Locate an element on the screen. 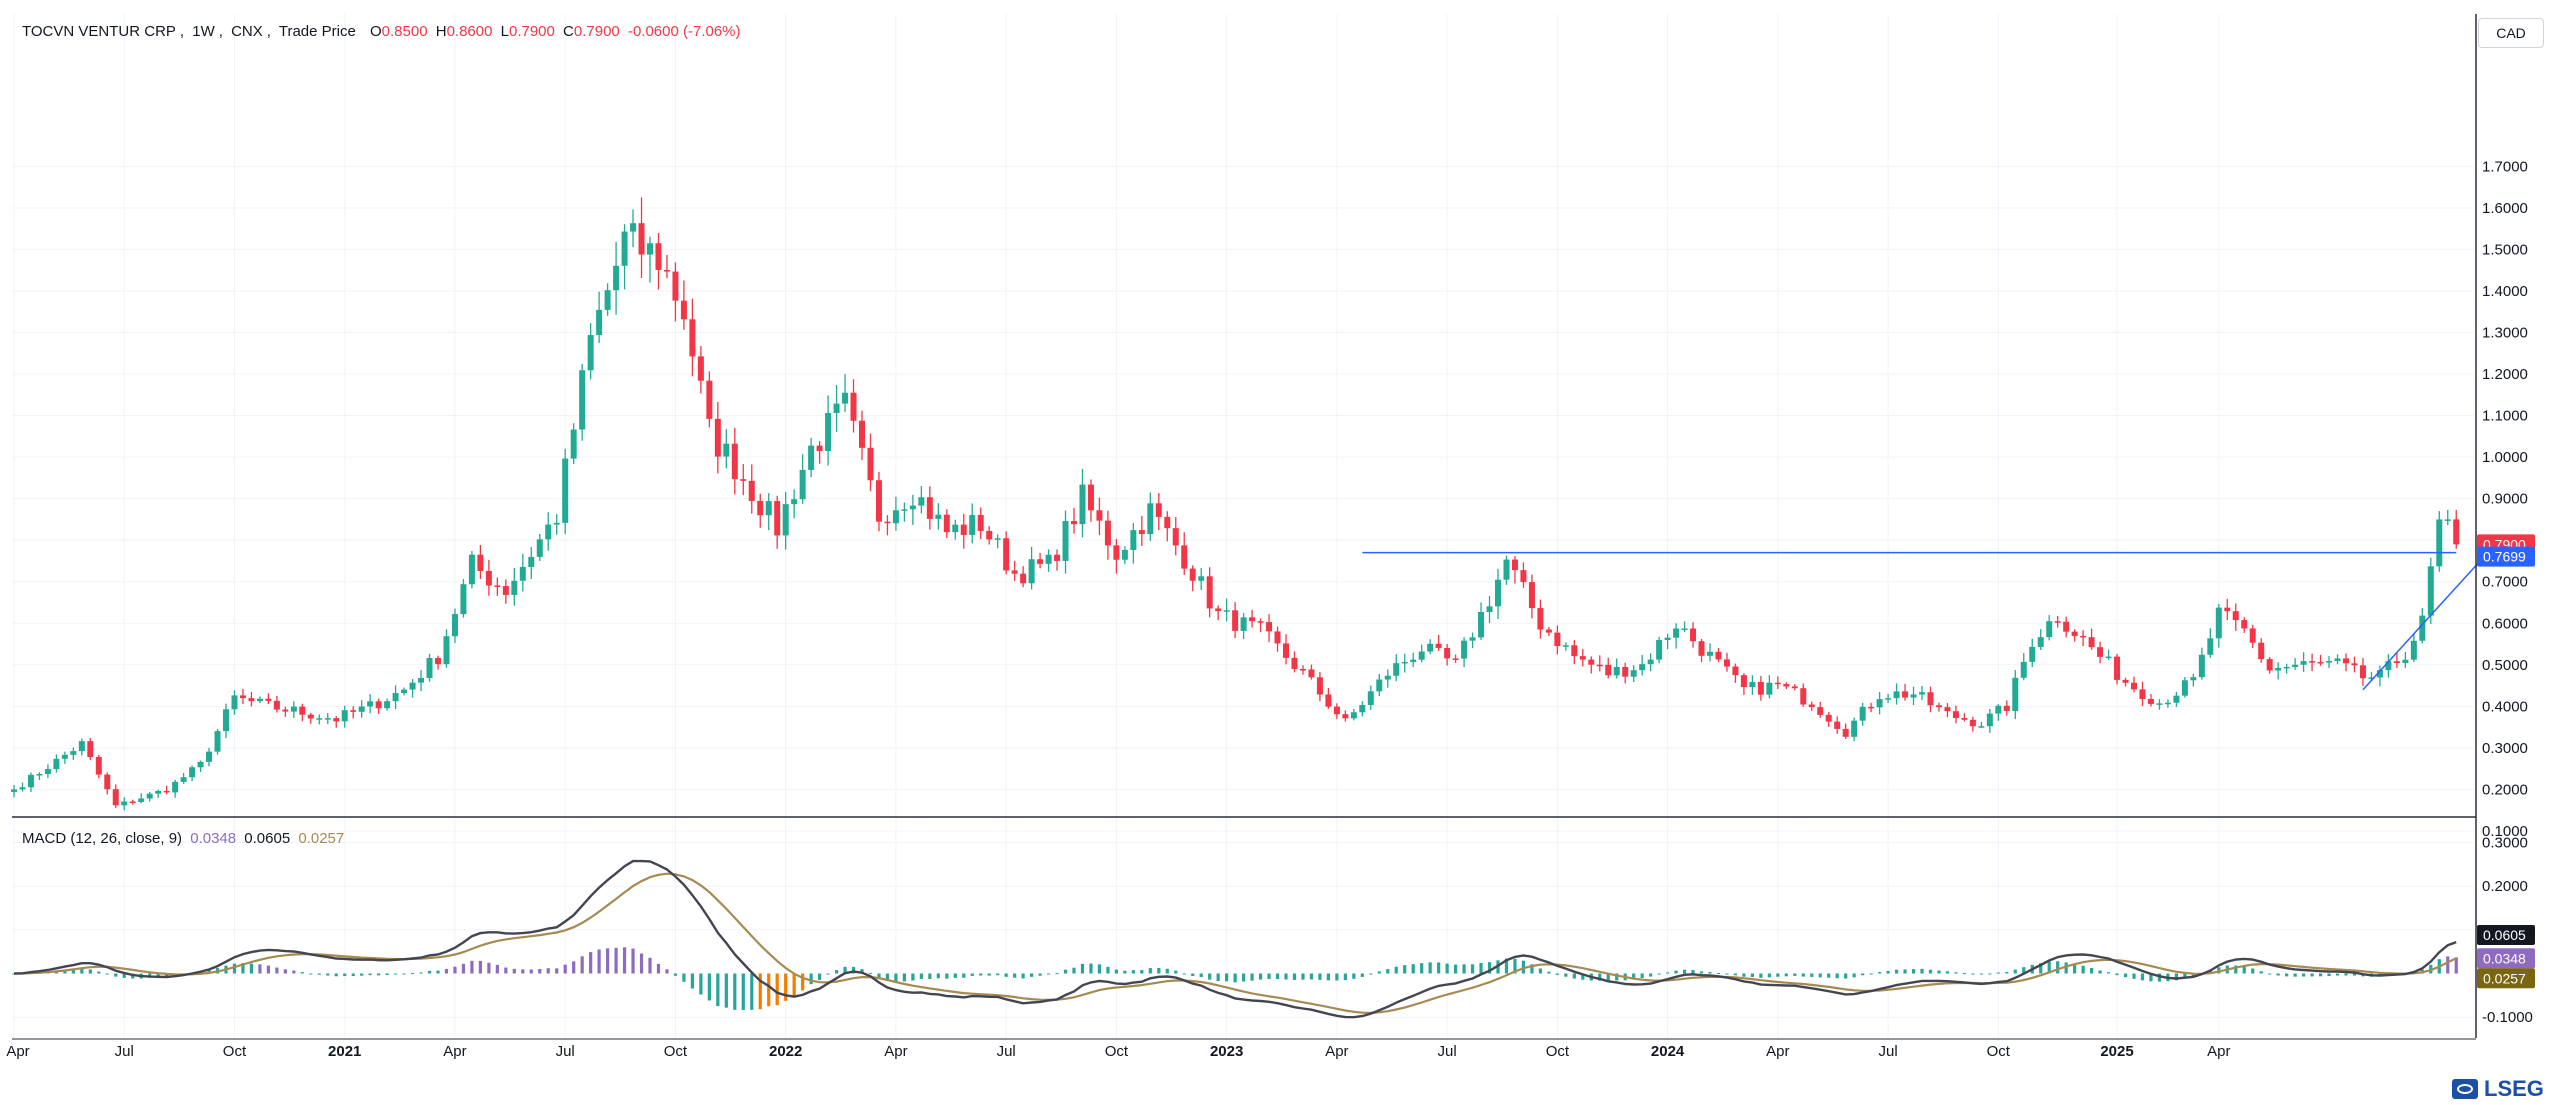 The image size is (2560, 1105). price-tick-label: 0.2000 is located at coordinates (2505, 789).